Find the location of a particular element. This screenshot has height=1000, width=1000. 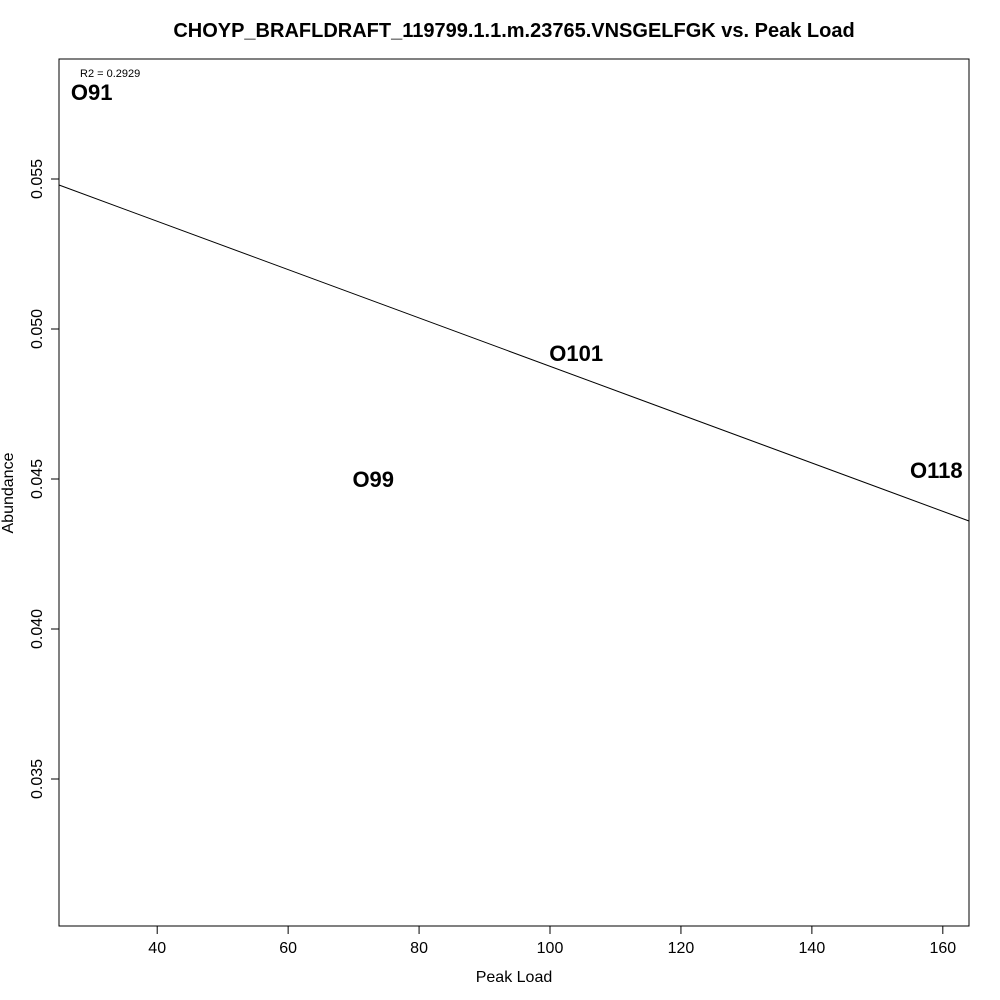

y-tick-label: 0.055 is located at coordinates (37, 179).